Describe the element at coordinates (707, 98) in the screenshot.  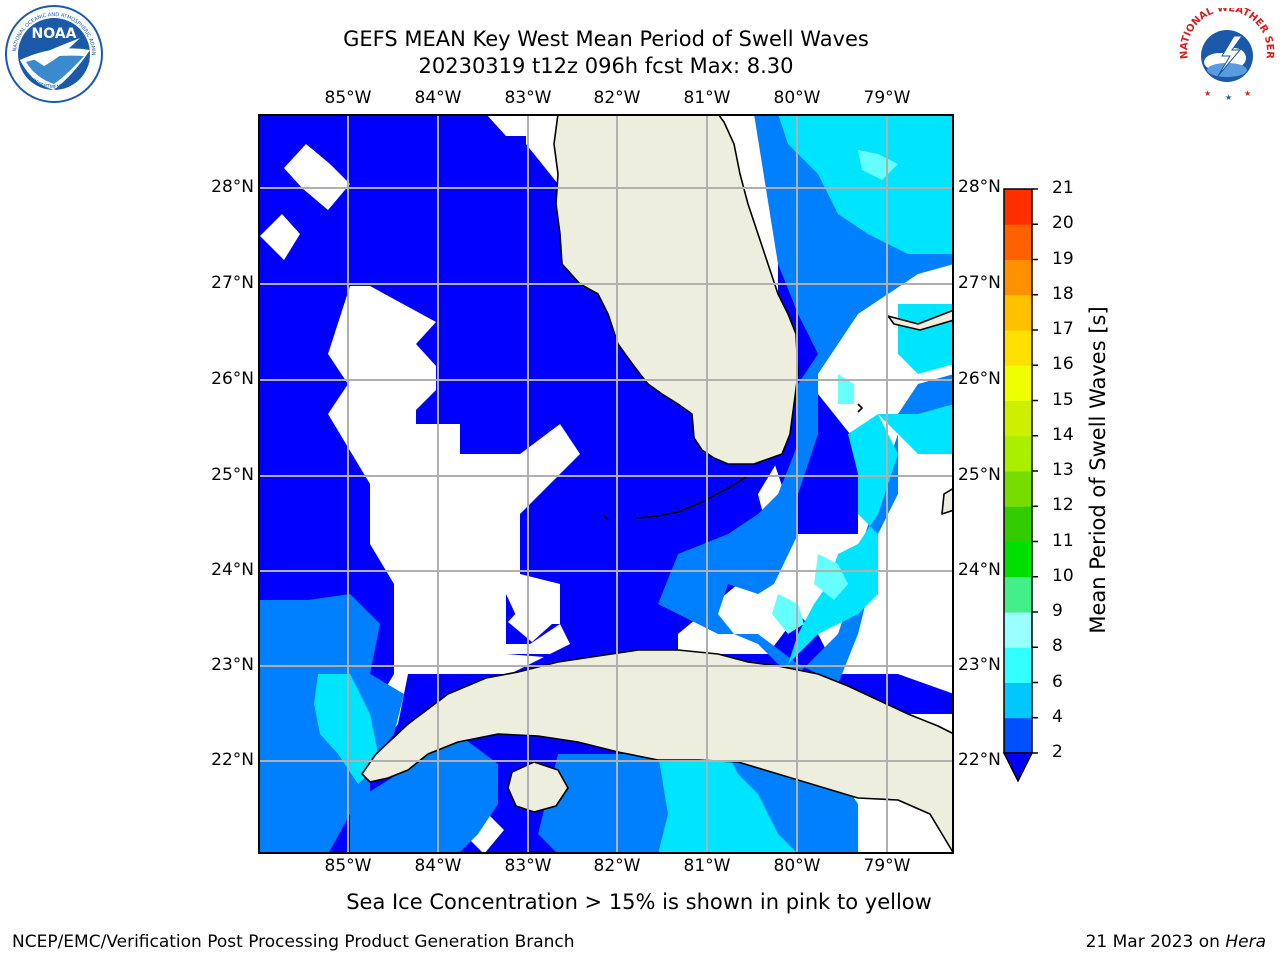
I see `lon-label-top: 81°W` at that location.